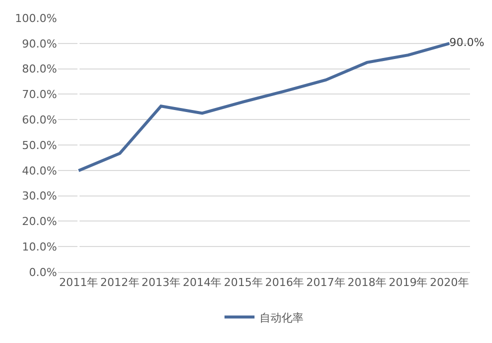 This screenshot has width=492, height=343. I want to click on legend-label: 自动化率, so click(282, 317).